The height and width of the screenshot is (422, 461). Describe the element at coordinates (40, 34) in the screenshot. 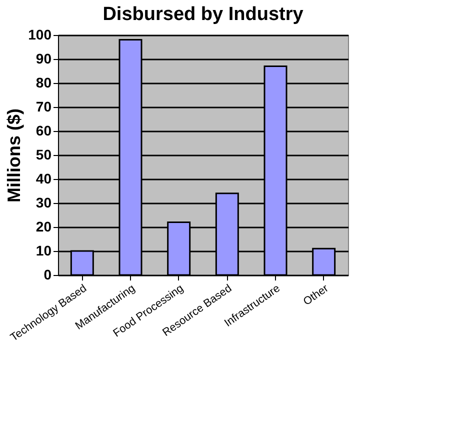

I see `y-tick-label: 100` at that location.